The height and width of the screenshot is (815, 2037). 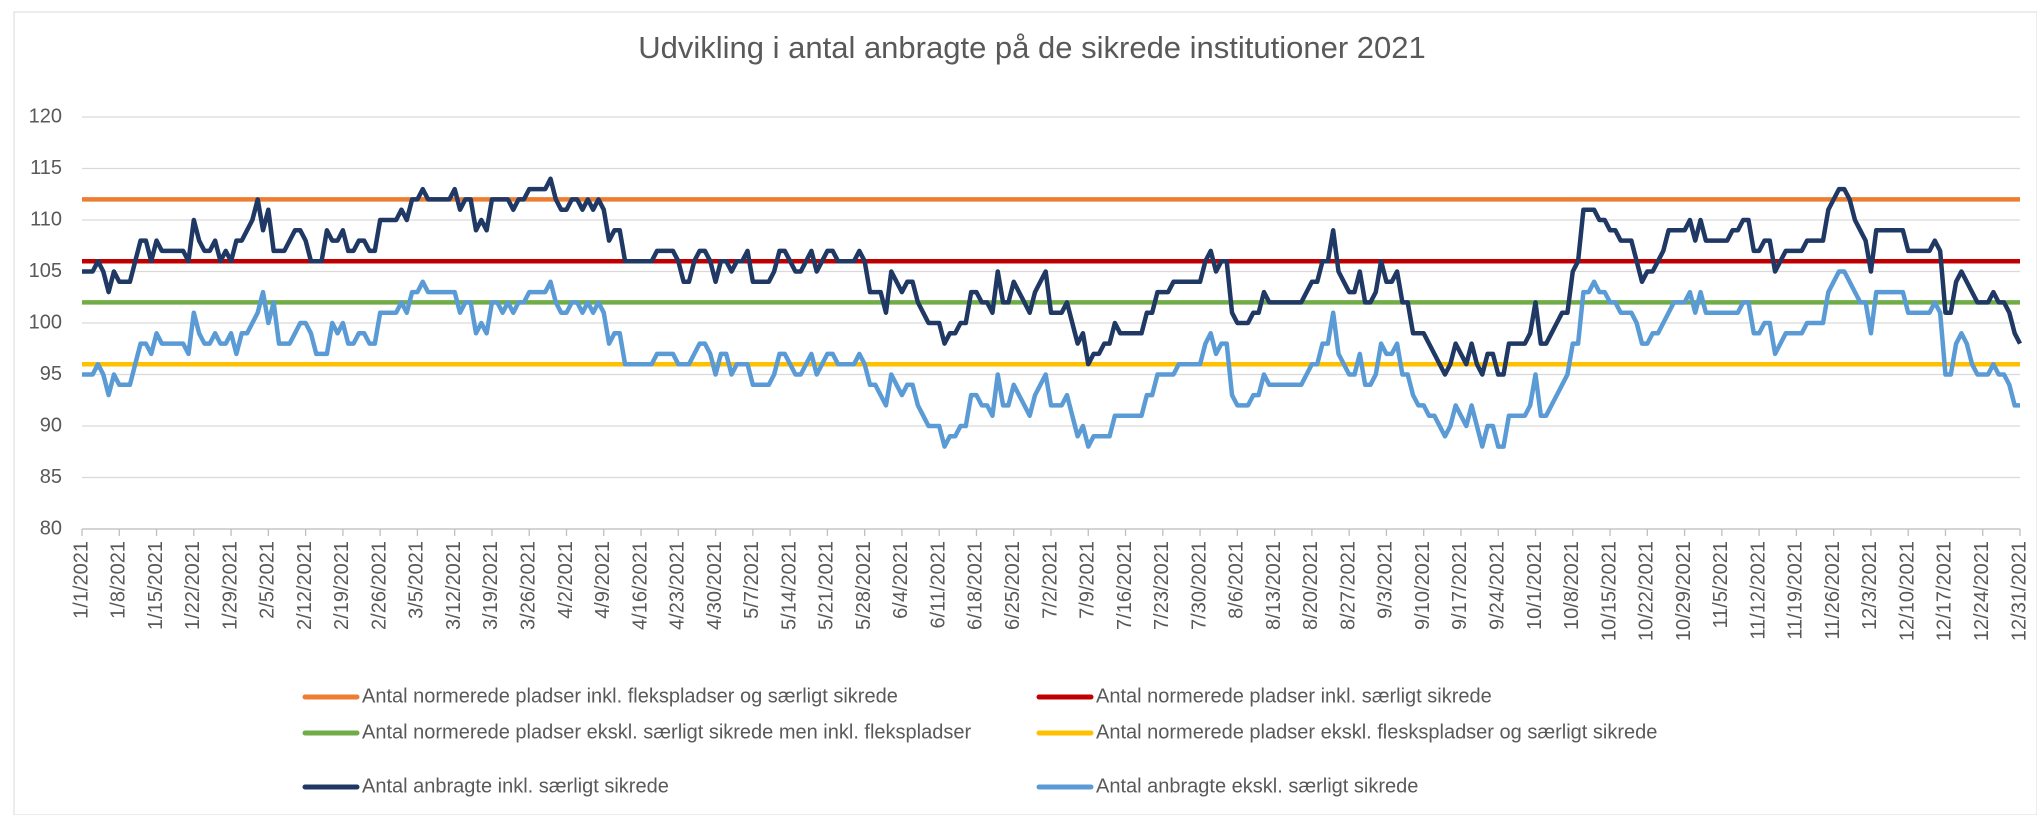 I want to click on x-tick-label: 2/26/2021, so click(x=379, y=585).